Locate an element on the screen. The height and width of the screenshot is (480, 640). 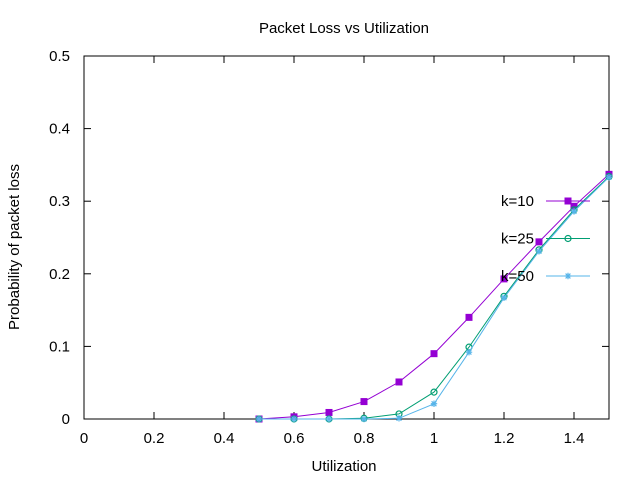
x-tick-label: 1.4 is located at coordinates (574, 438).